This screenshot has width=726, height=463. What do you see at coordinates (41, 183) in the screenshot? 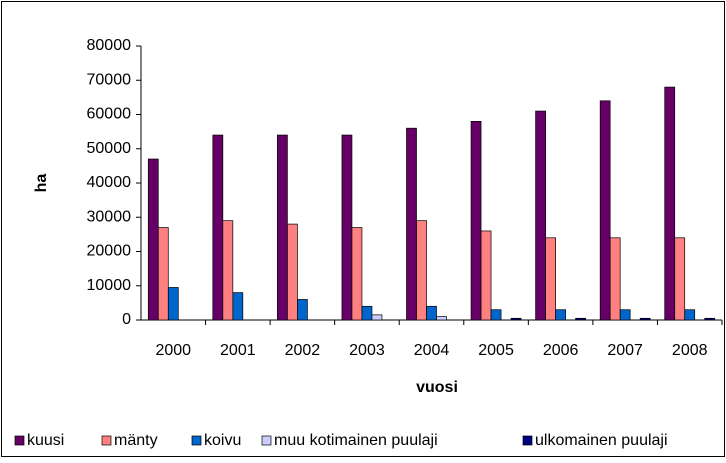
I see `y-axis-label: ha` at bounding box center [41, 183].